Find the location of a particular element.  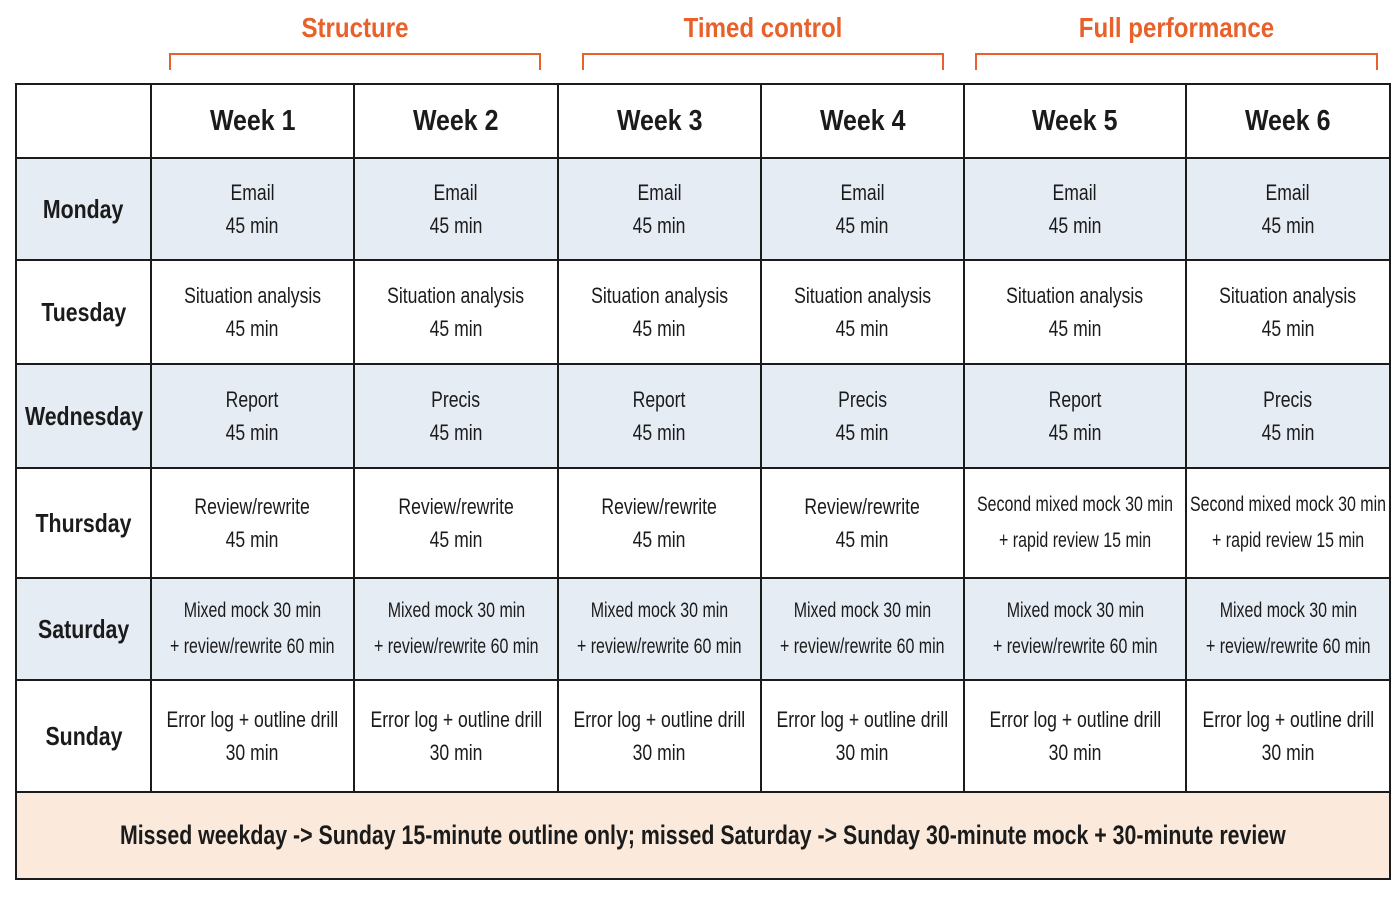

day-label: Saturday is located at coordinates (83, 628).